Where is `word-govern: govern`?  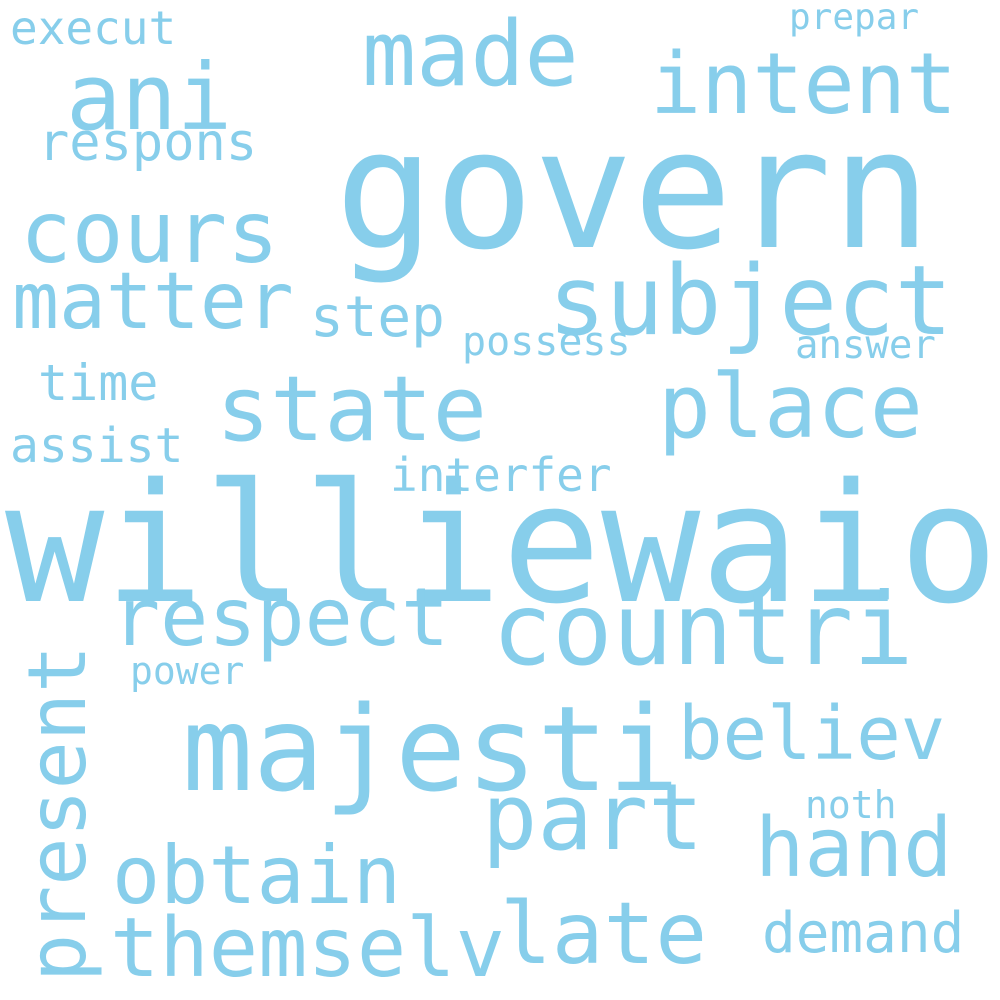 word-govern: govern is located at coordinates (633, 190).